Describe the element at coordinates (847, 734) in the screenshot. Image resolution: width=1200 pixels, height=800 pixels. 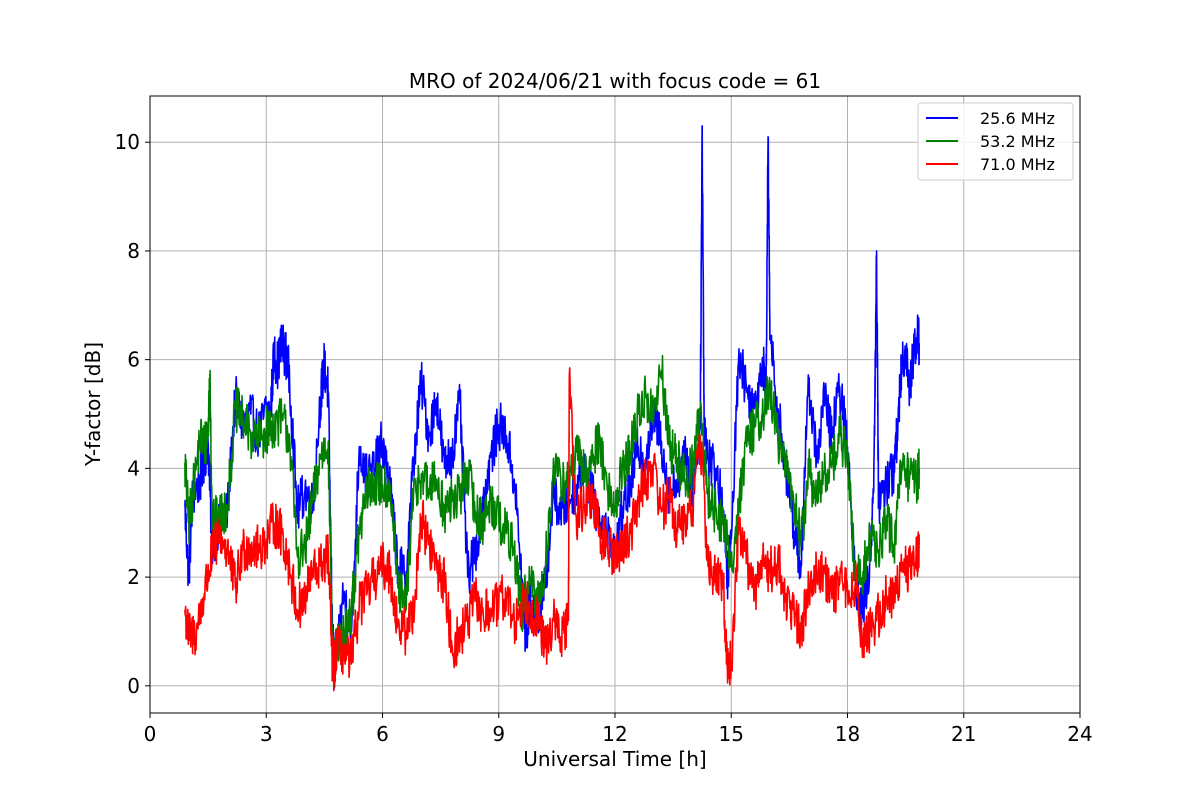
I see `x-tick-label: 18` at that location.